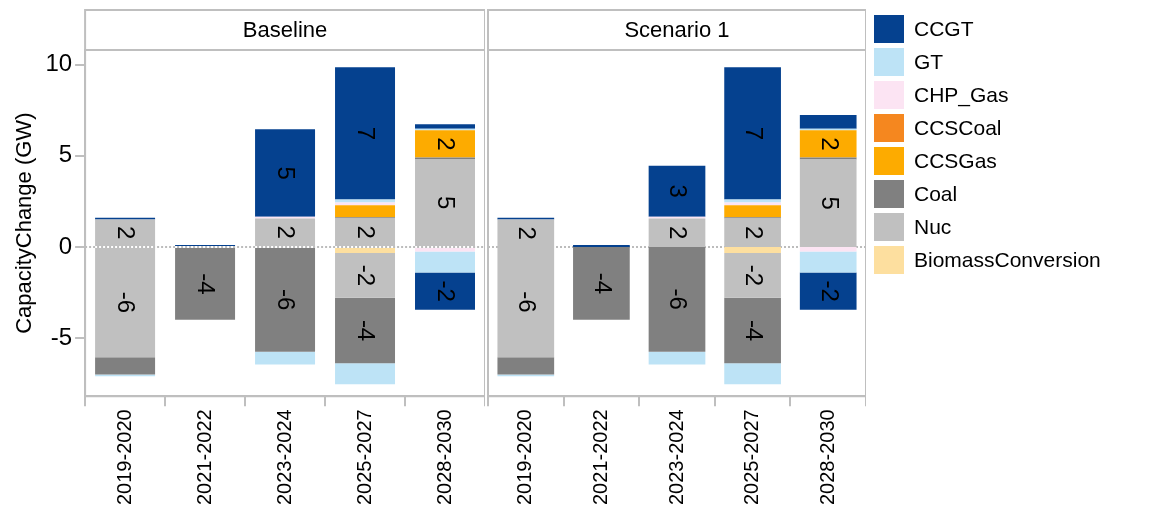 This screenshot has width=1174, height=511. I want to click on legend-label: Coal, so click(936, 193).